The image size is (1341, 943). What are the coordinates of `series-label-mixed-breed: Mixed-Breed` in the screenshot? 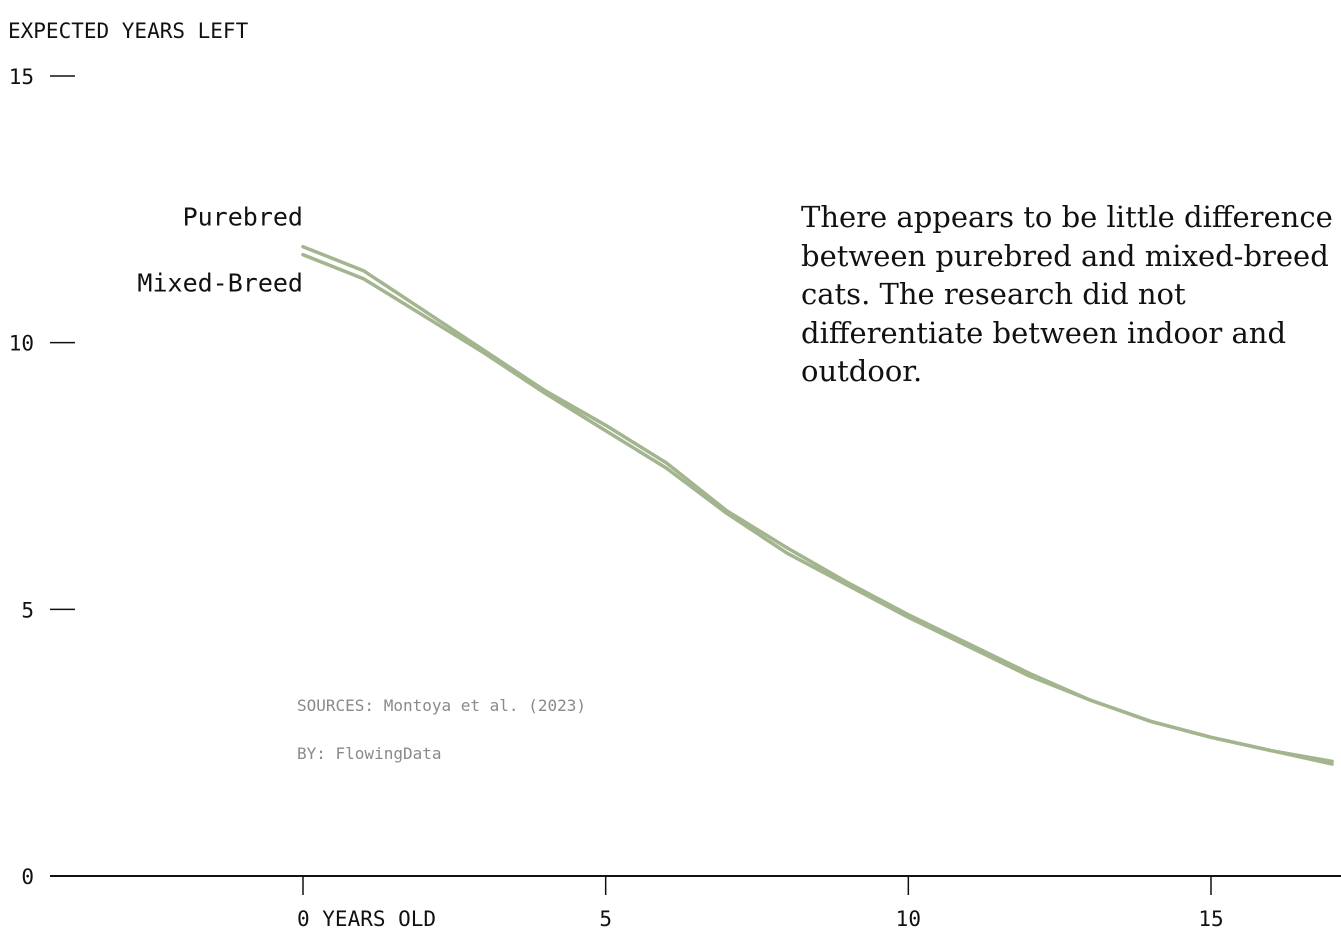 It's located at (220, 283).